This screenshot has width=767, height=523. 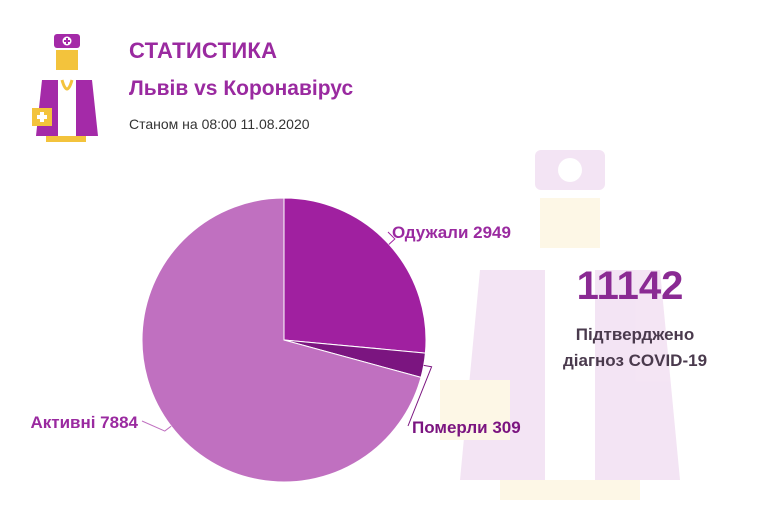 I want to click on pie-label-2: Активні 7884, so click(x=84, y=422).